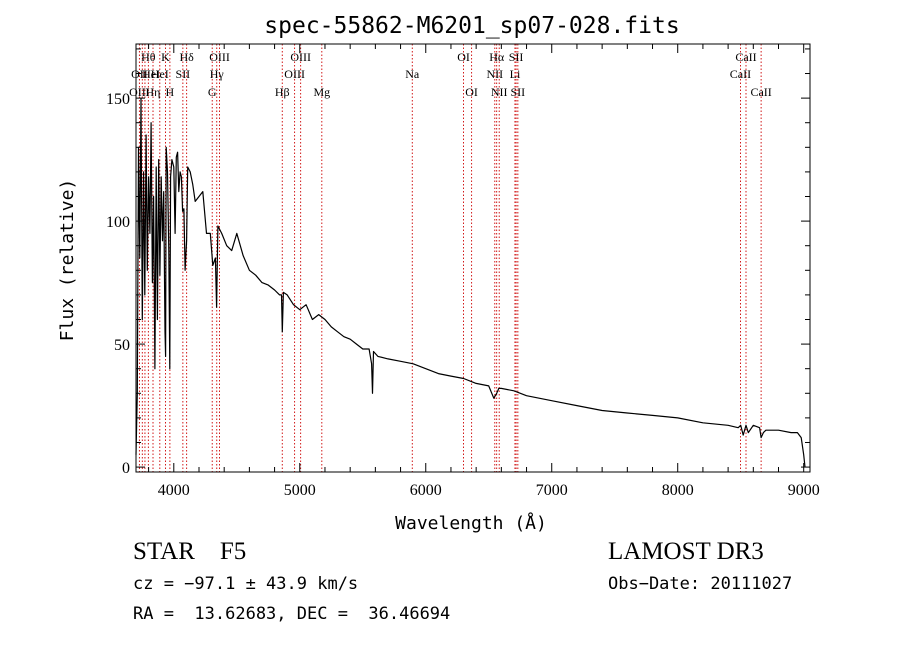 Image resolution: width=900 pixels, height=649 pixels. What do you see at coordinates (471, 523) in the screenshot?
I see `x-axis-label: Wavelength (Å)` at bounding box center [471, 523].